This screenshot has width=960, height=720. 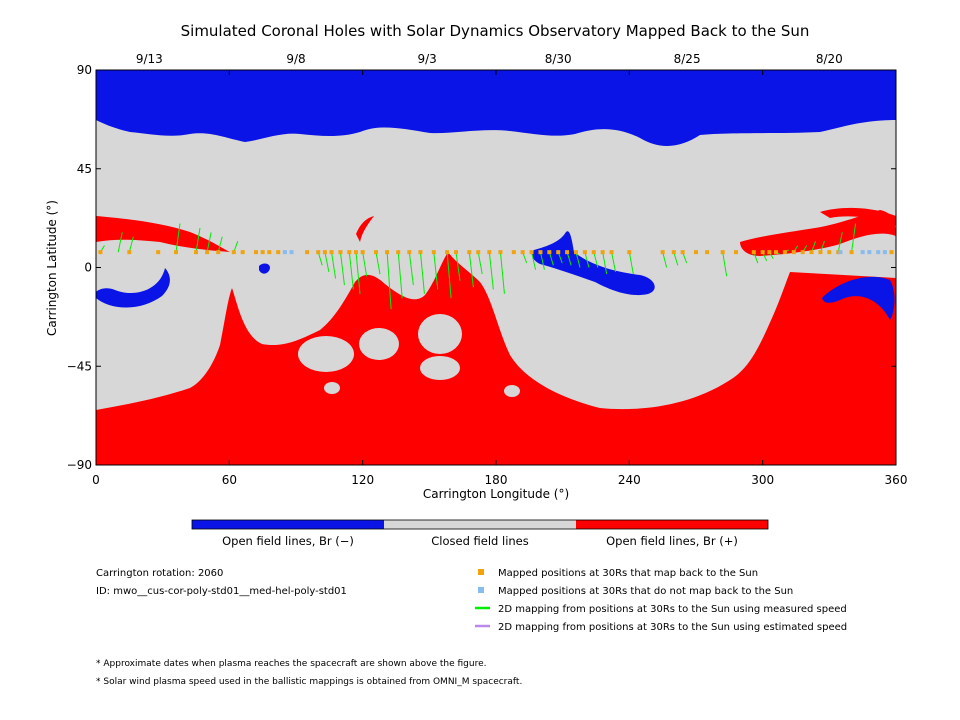 What do you see at coordinates (672, 524) in the screenshot?
I see `colorbar-positive` at bounding box center [672, 524].